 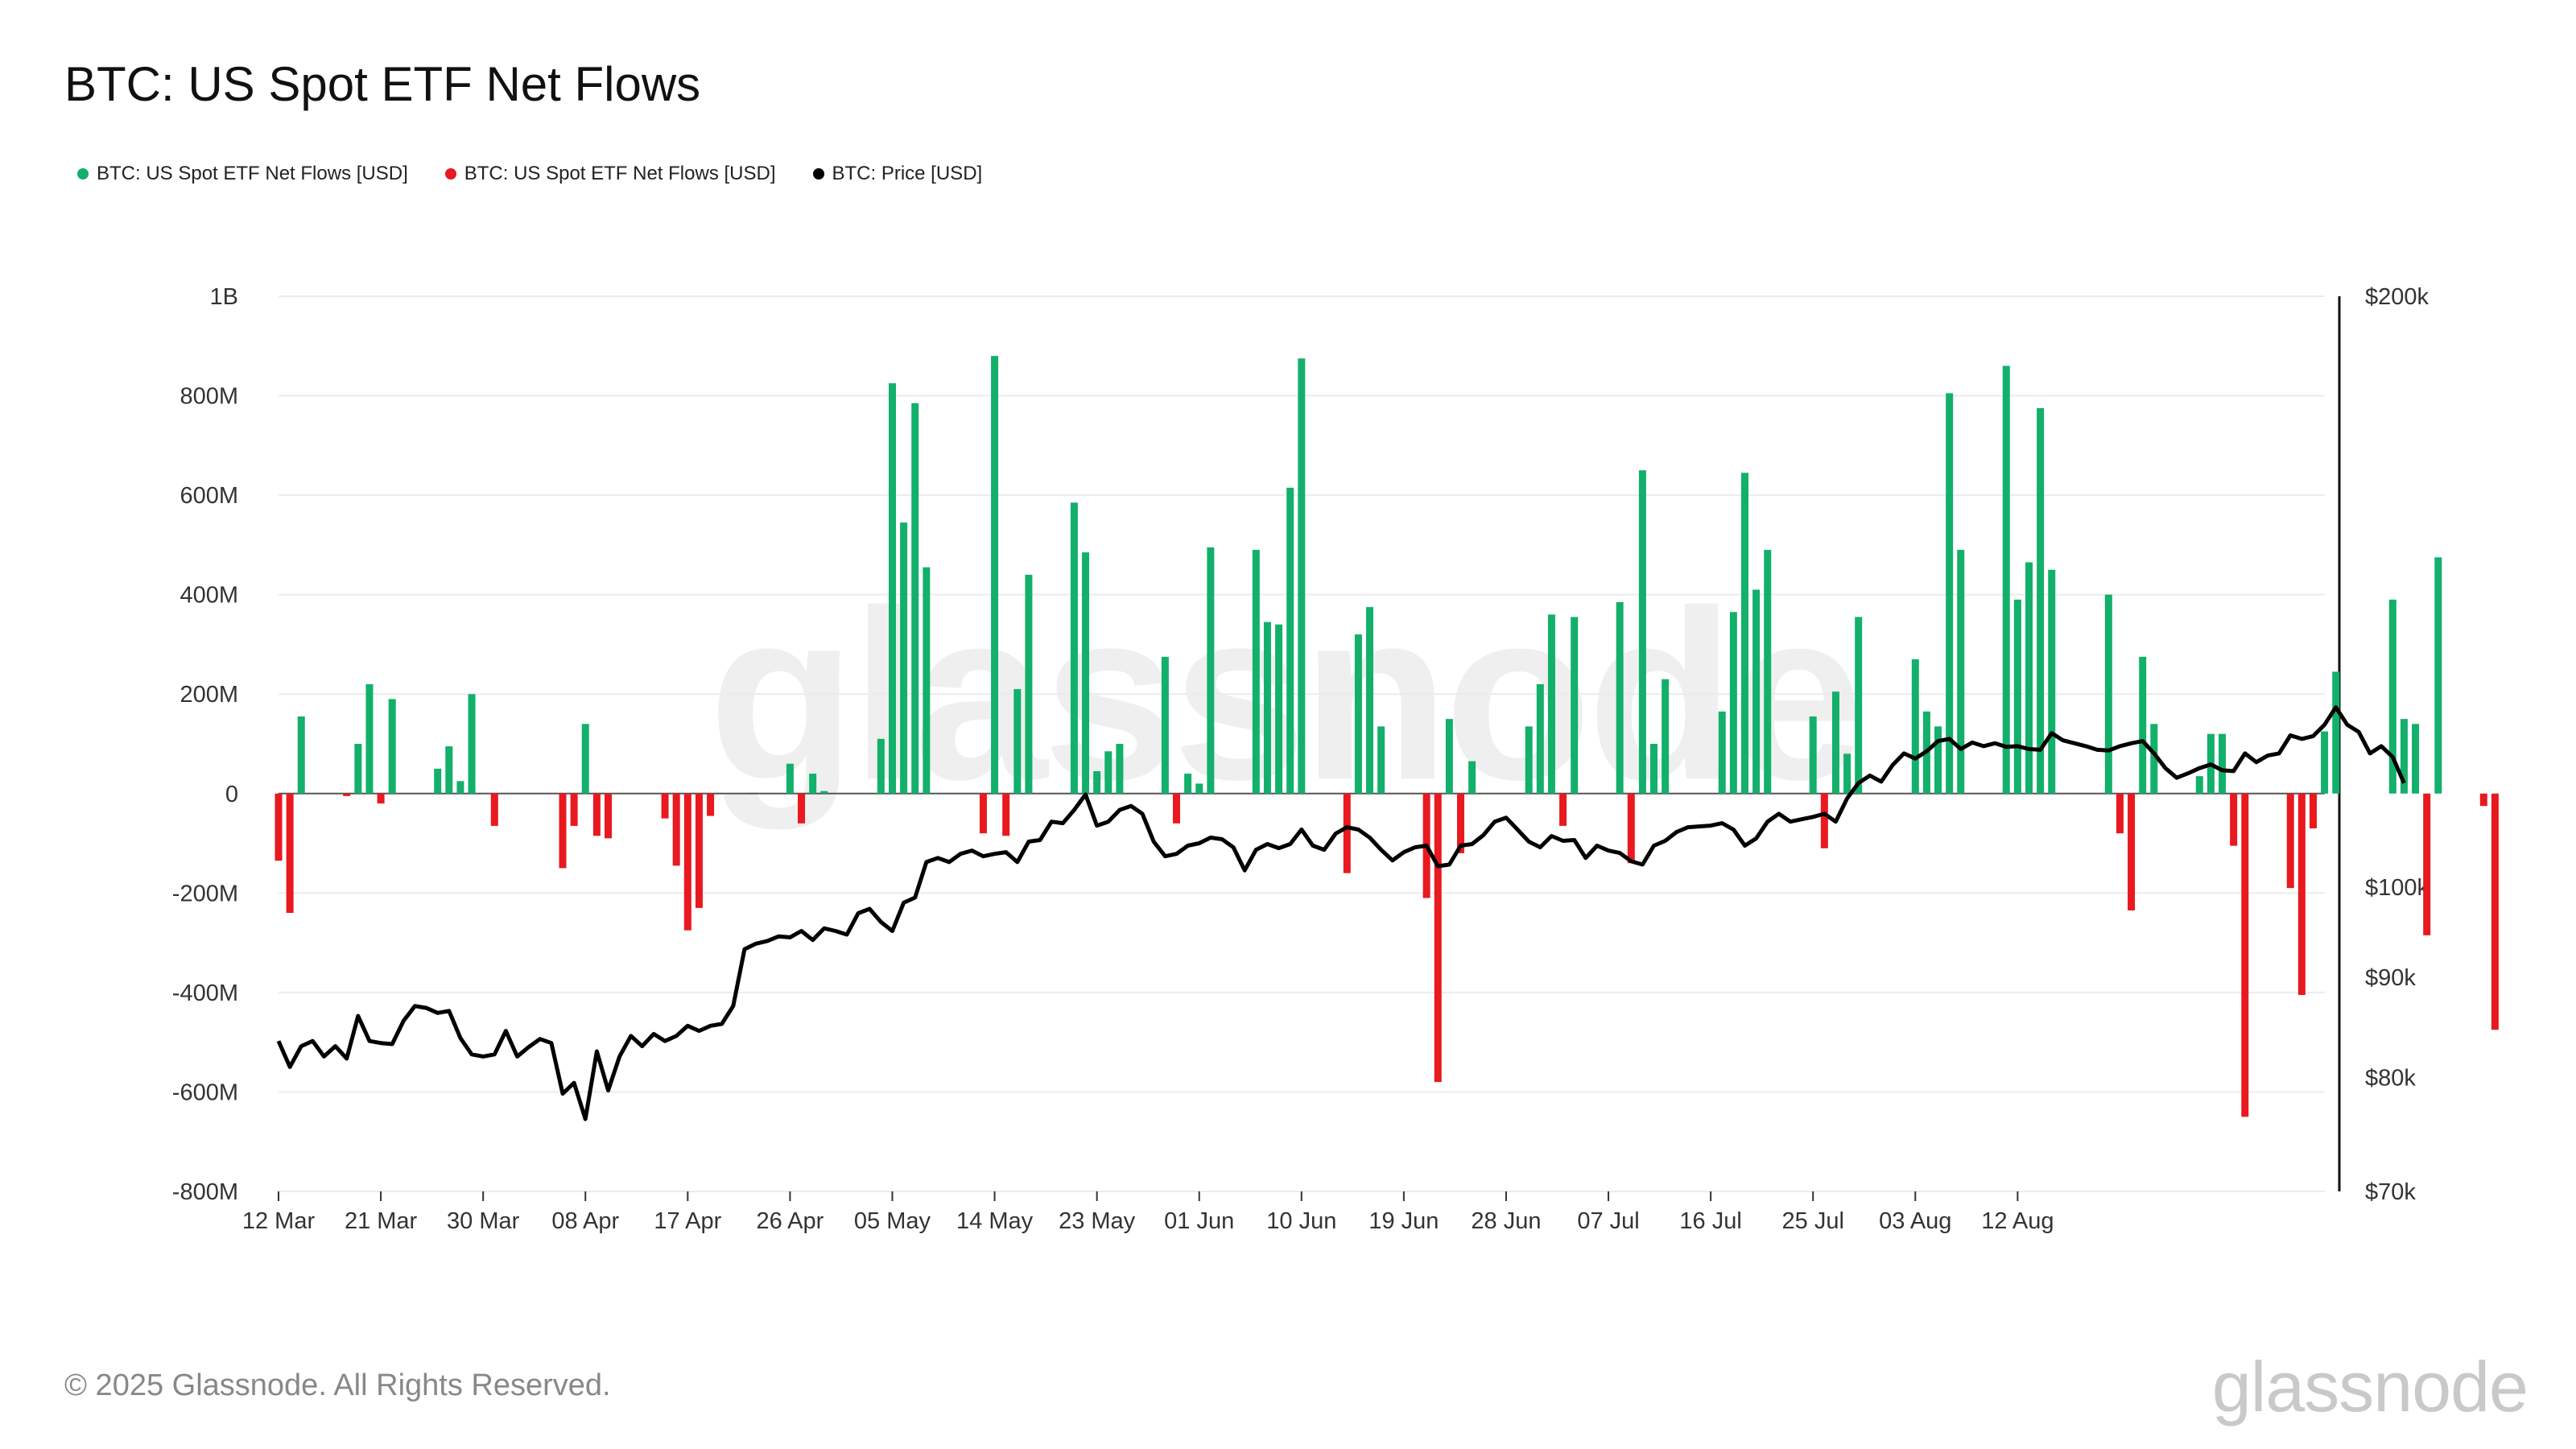 I want to click on x-tick-label: 23 May, so click(x=1097, y=1221).